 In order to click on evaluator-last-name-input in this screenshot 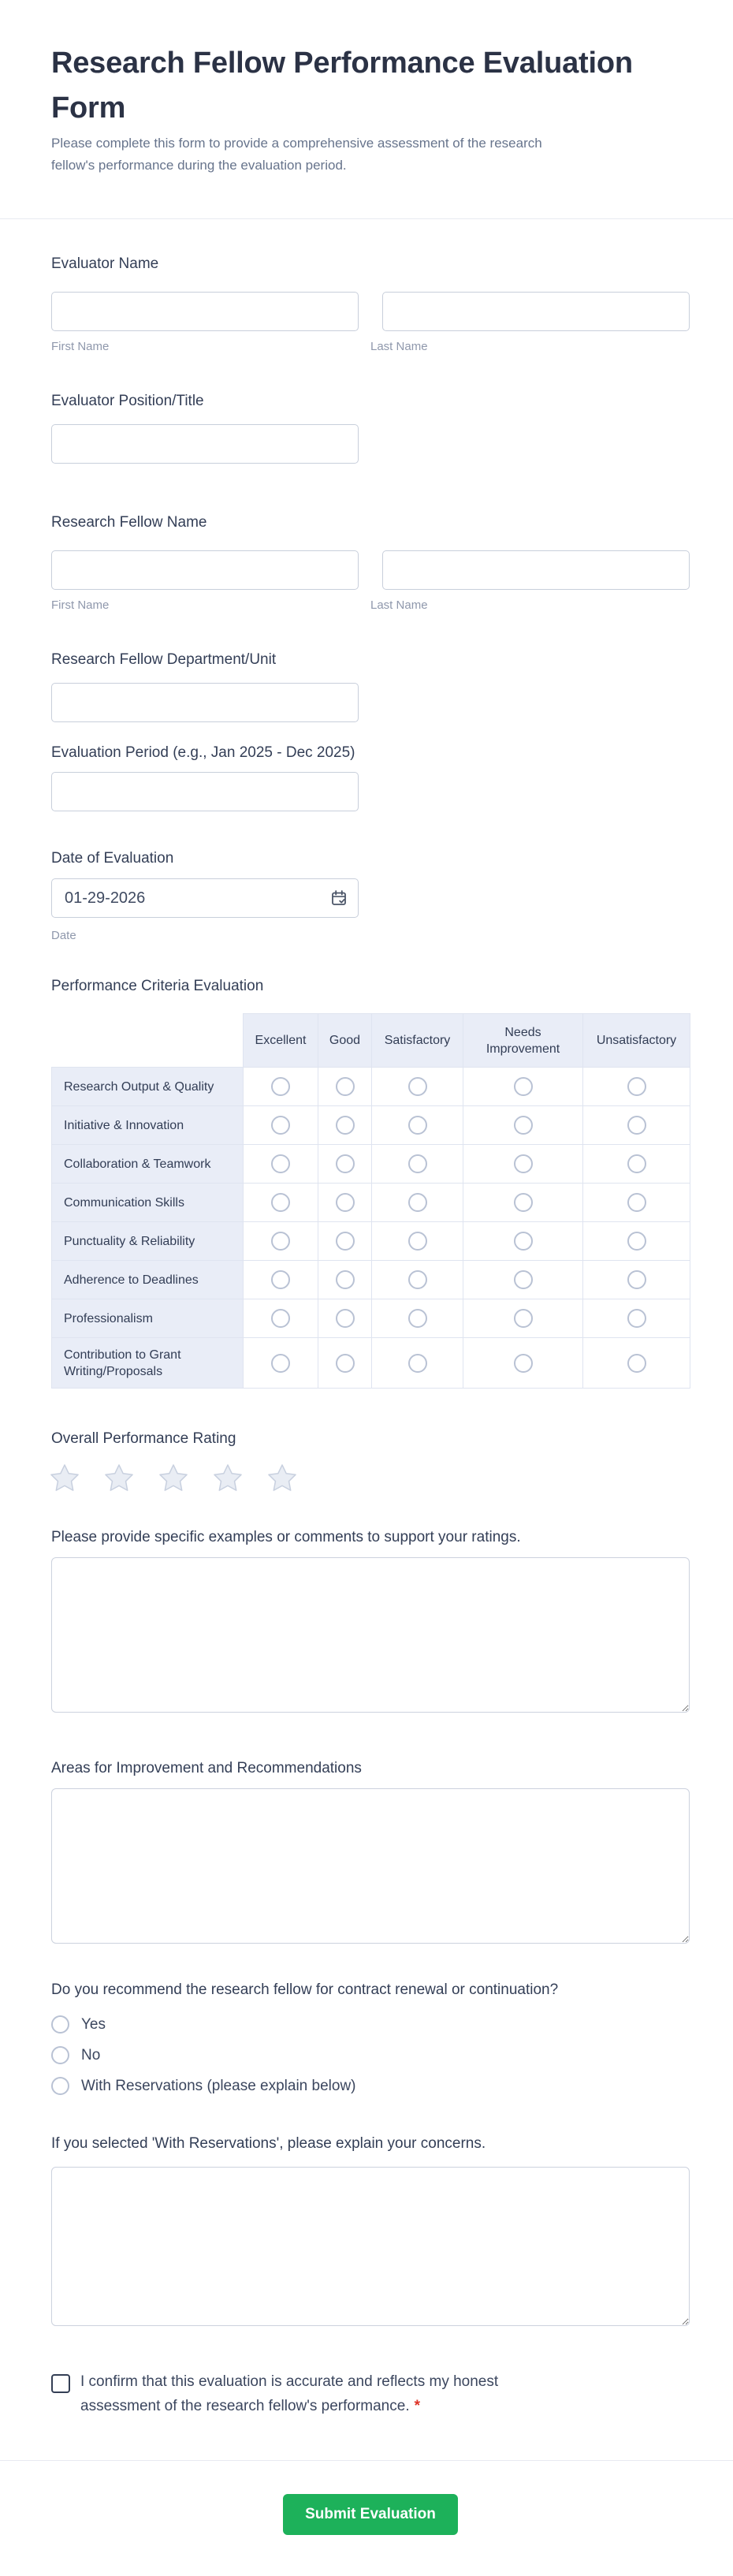, I will do `click(536, 312)`.